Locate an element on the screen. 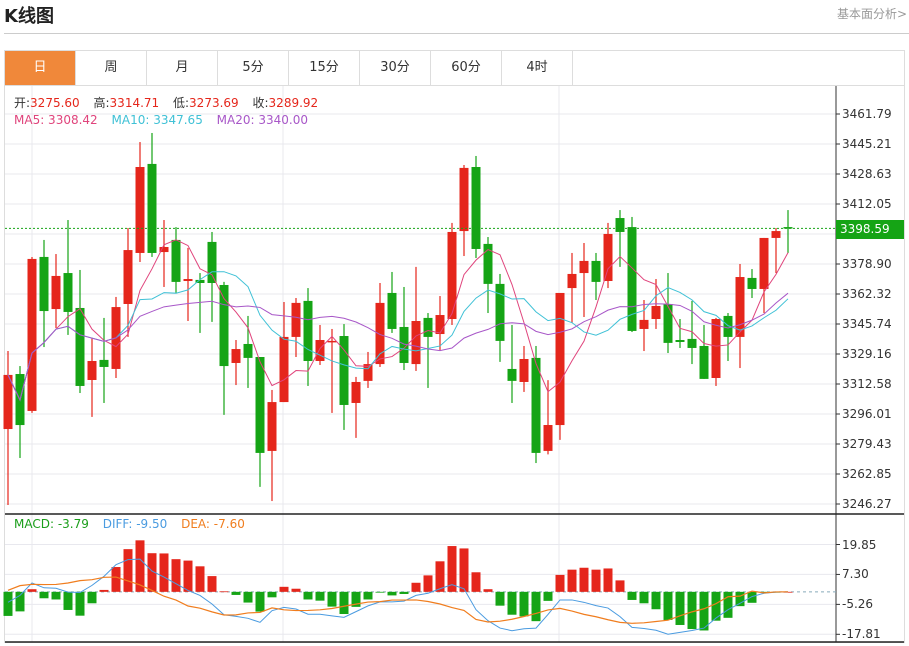  ma10-value: MA10: 3347.65 is located at coordinates (157, 120).